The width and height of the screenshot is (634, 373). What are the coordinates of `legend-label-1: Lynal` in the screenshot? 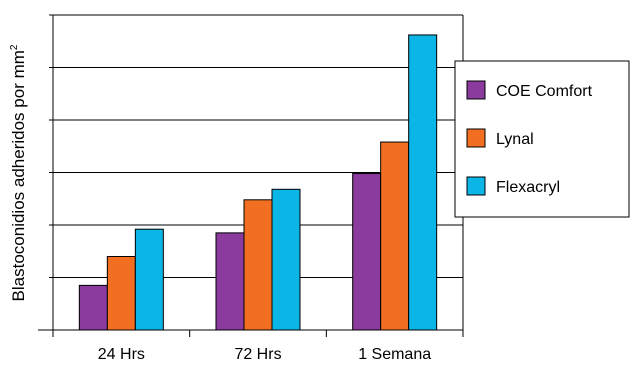 It's located at (515, 139).